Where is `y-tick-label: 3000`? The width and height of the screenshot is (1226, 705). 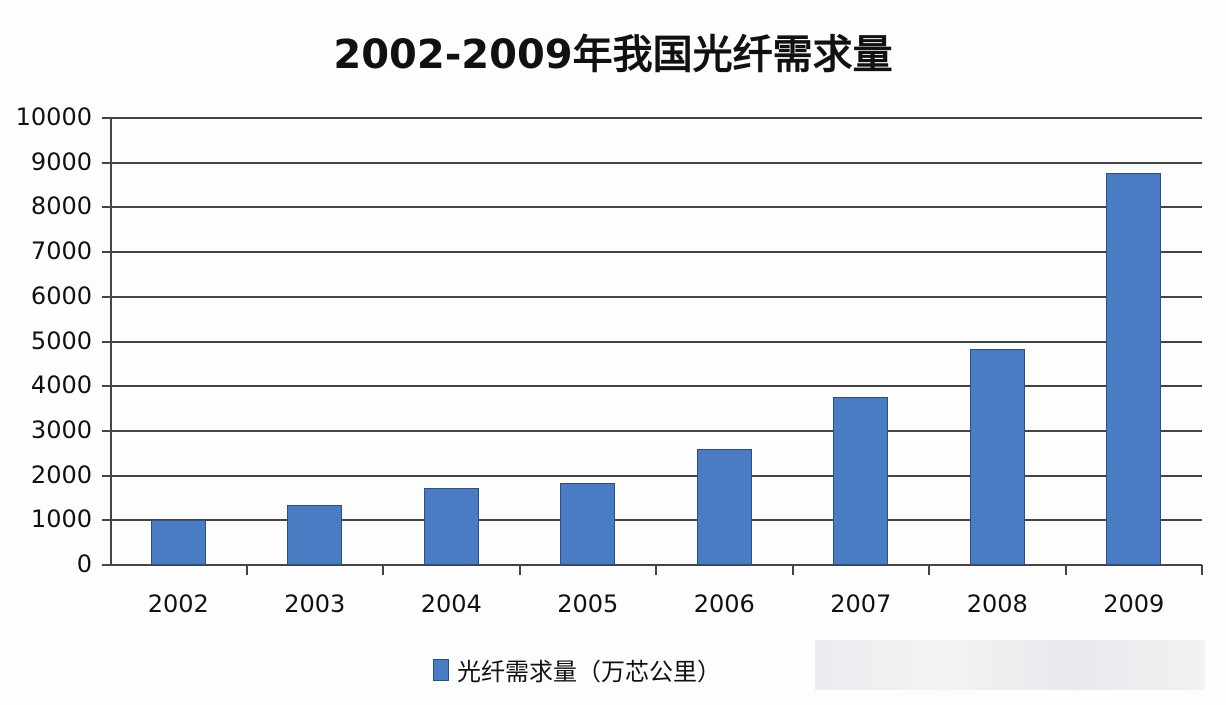 y-tick-label: 3000 is located at coordinates (61, 429).